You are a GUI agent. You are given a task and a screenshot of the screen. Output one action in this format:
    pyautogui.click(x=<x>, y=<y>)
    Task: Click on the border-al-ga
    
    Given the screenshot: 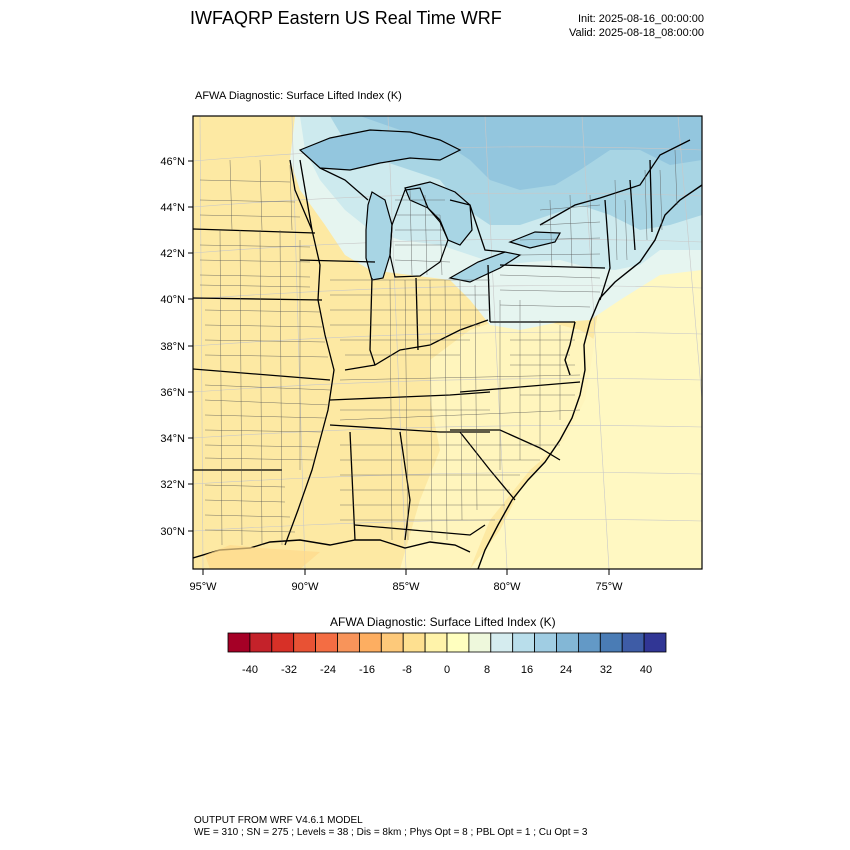 What is the action you would take?
    pyautogui.click(x=405, y=486)
    